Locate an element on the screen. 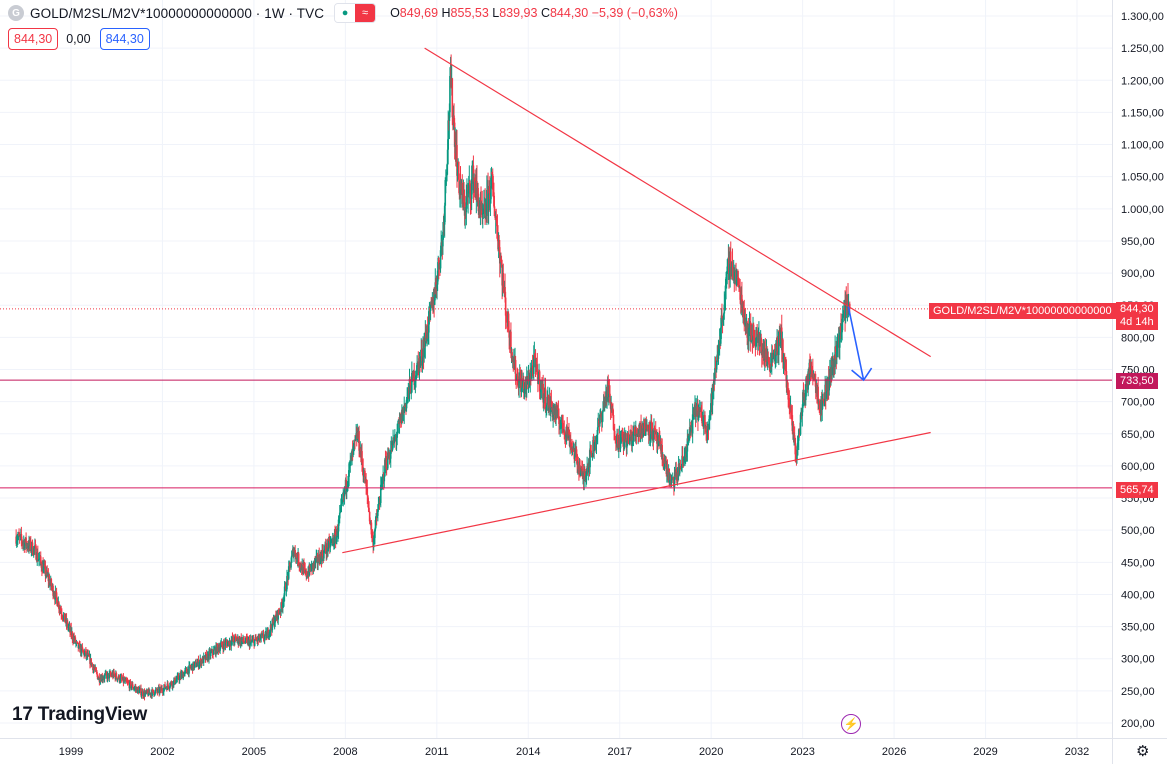 This screenshot has width=1167, height=764. tradingview-wordmark: TradingView is located at coordinates (92, 714).